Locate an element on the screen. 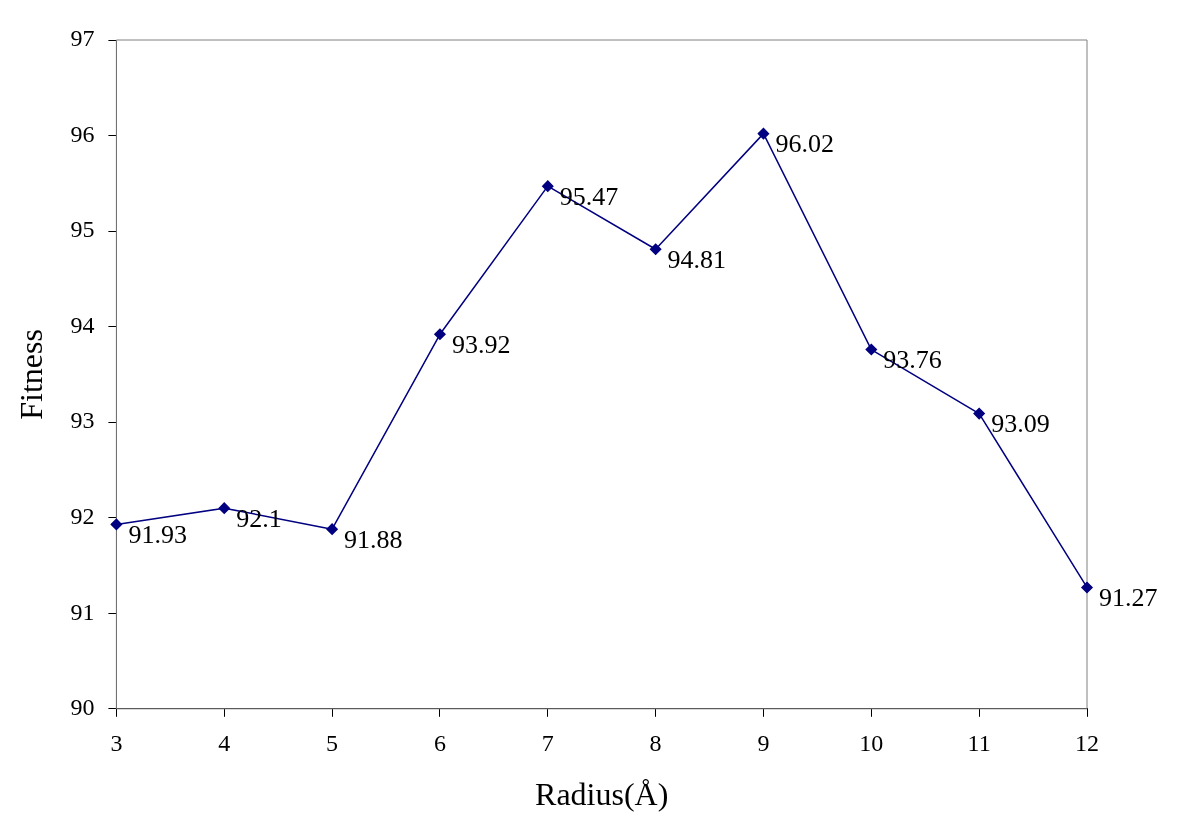  x-tick-label: 11 is located at coordinates (979, 743).